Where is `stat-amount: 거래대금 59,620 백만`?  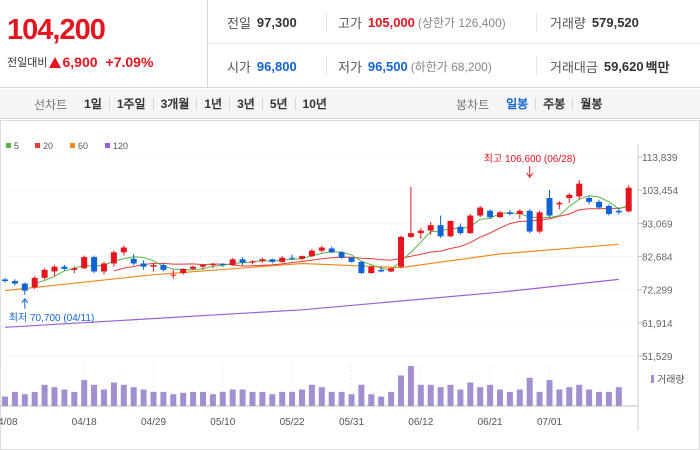 stat-amount: 거래대금 59,620 백만 is located at coordinates (610, 66).